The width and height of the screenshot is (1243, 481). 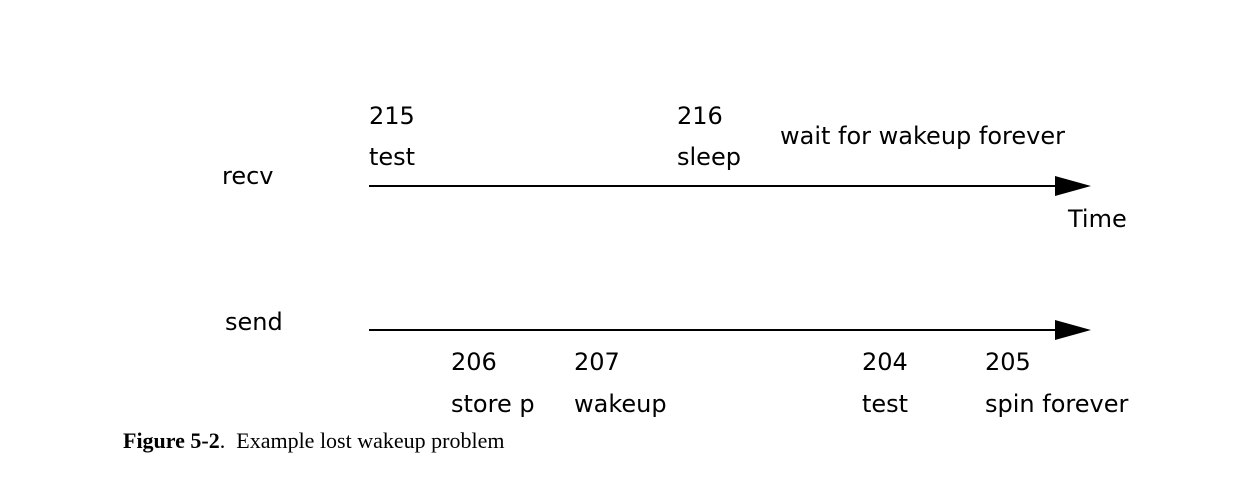 What do you see at coordinates (885, 404) in the screenshot?
I see `send-event-204-label: test` at bounding box center [885, 404].